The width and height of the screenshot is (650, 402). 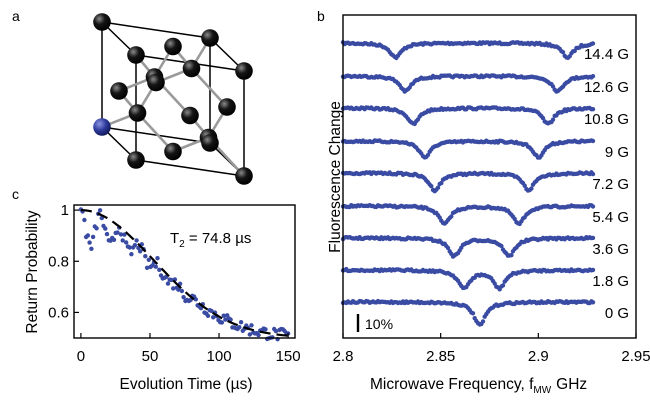 What do you see at coordinates (478, 386) in the screenshot?
I see `x-axis-title-b: Microwave Frequency, fMW GHz` at bounding box center [478, 386].